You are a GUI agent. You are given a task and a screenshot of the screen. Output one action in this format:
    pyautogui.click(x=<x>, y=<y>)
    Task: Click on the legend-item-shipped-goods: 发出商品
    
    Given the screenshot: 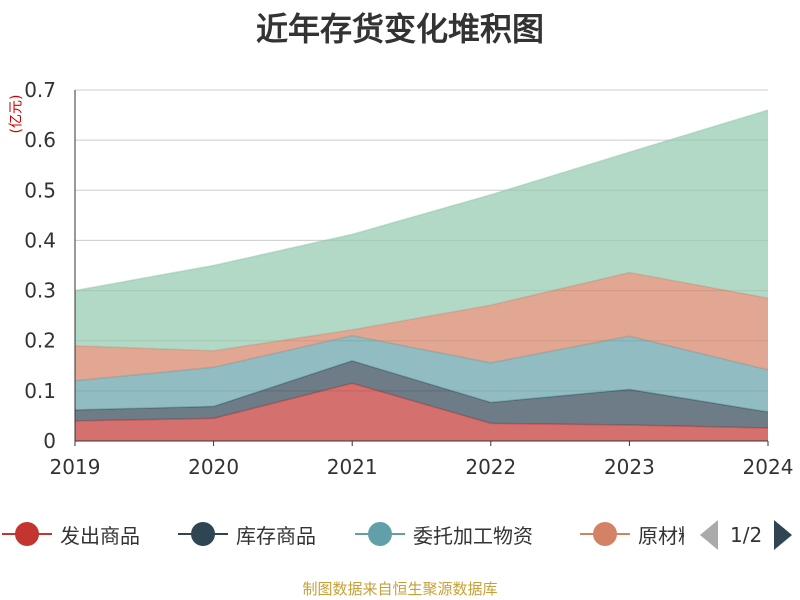 What is the action you would take?
    pyautogui.click(x=71, y=534)
    